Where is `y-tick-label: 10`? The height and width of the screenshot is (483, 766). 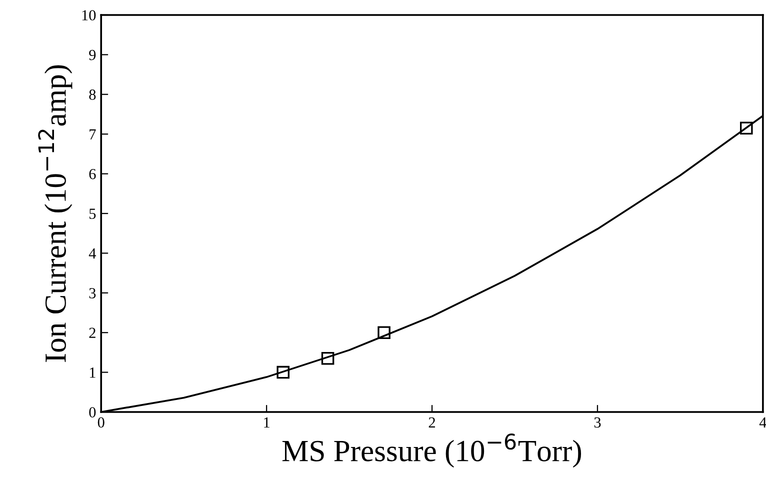 y-tick-label: 10 is located at coordinates (89, 15).